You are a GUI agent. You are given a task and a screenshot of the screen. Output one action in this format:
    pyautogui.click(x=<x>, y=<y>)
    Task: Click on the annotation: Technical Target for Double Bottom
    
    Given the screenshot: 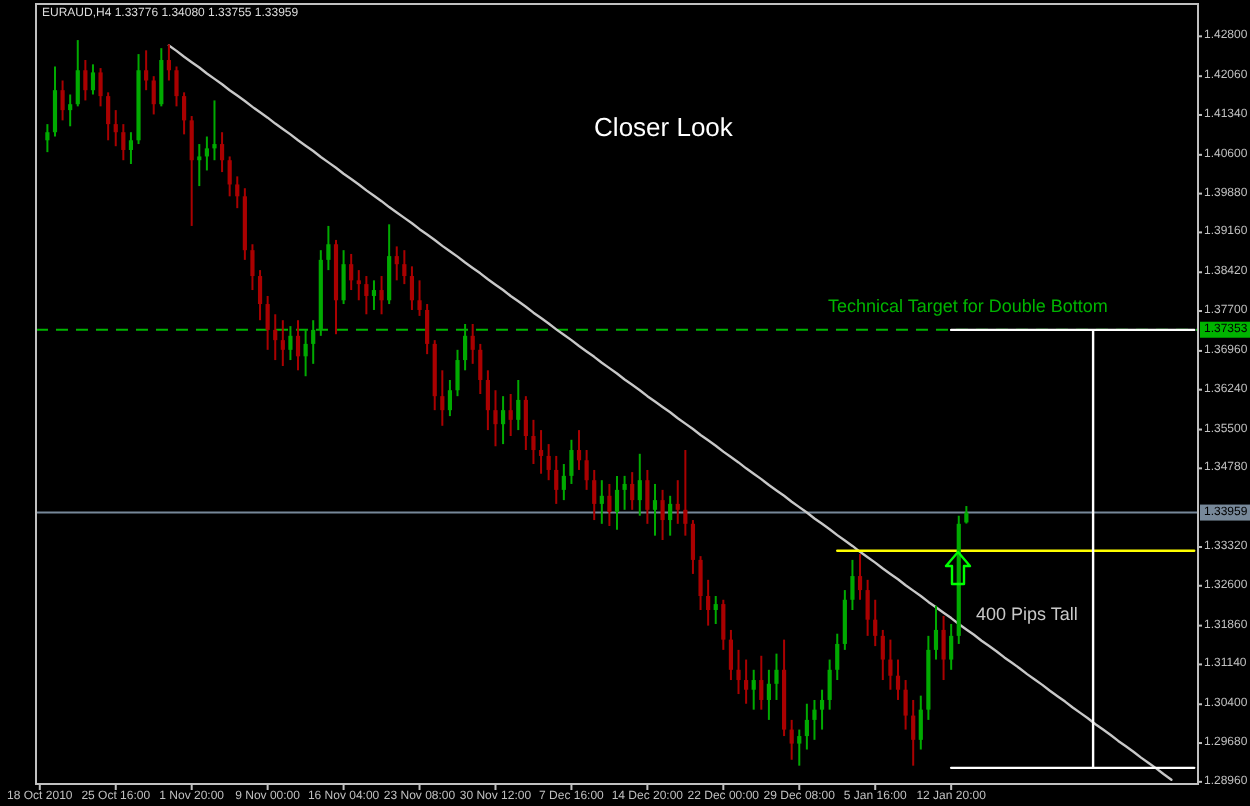 What is the action you would take?
    pyautogui.click(x=968, y=305)
    